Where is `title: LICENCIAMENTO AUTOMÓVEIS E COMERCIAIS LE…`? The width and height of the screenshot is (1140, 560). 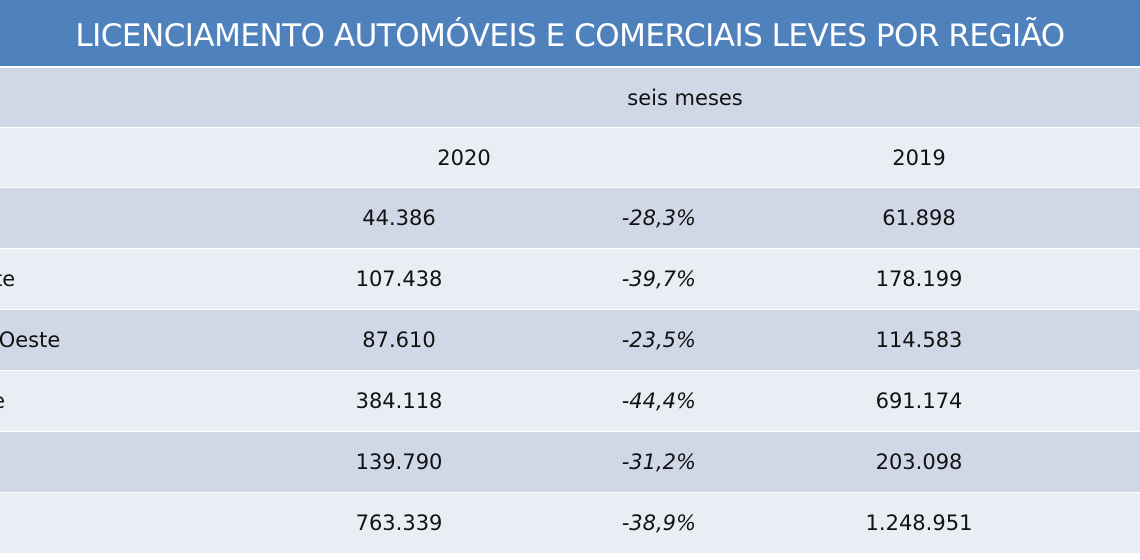
title: LICENCIAMENTO AUTOMÓVEIS E COMERCIAIS LE… is located at coordinates (570, 33).